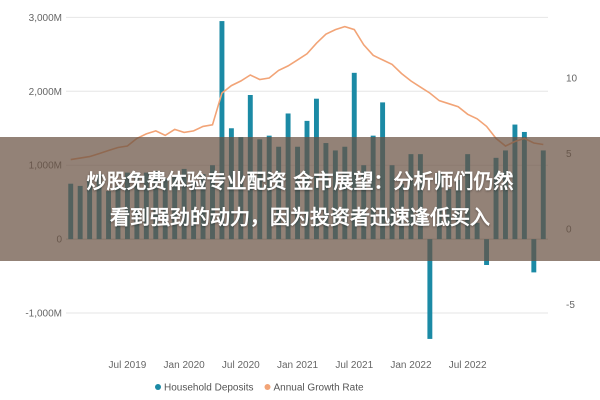 The image size is (600, 400). Describe the element at coordinates (300, 217) in the screenshot. I see `headline-line-2: 看到强劲的动力，因为投资者迅速逢低买入` at that location.